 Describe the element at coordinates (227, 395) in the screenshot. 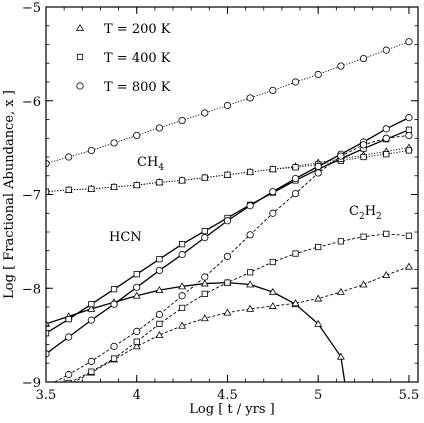

I see `x-tick-label: 4.5` at that location.